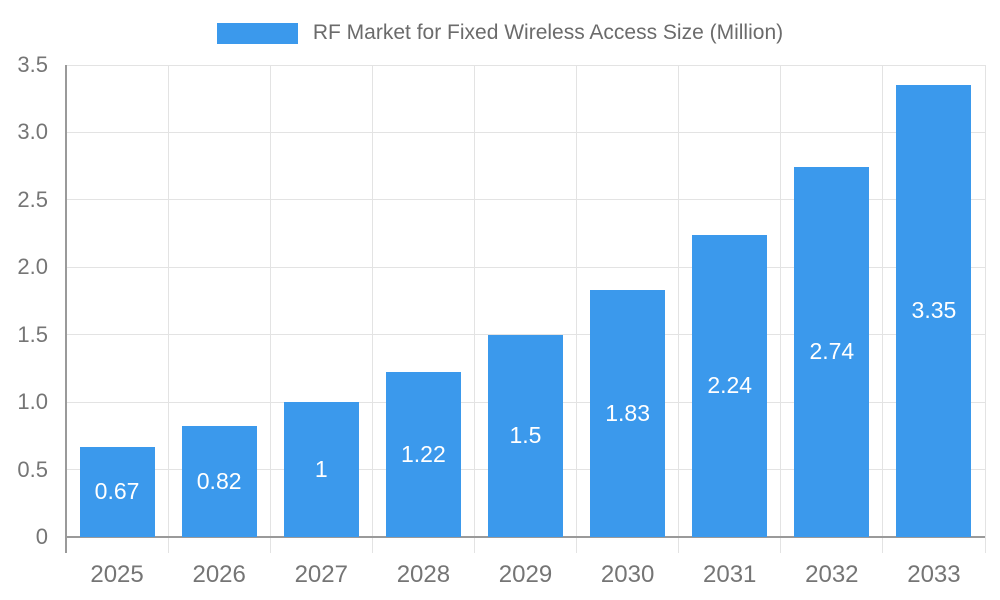 Image resolution: width=1000 pixels, height=600 pixels. I want to click on y-tick-label: 2.5, so click(32, 199).